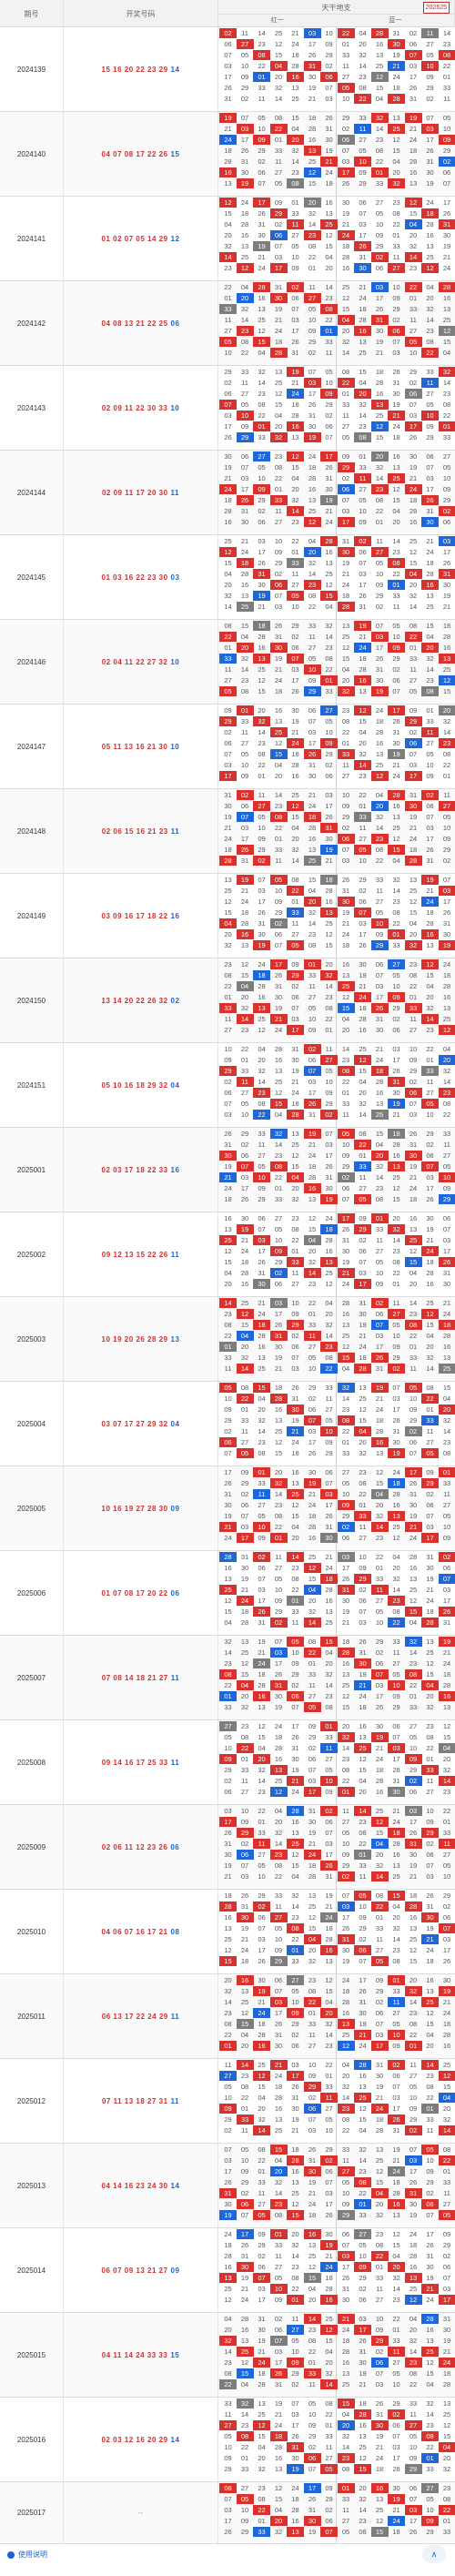 Image resolution: width=455 pixels, height=2576 pixels. What do you see at coordinates (346, 1442) in the screenshot?
I see `grid-cell: 01` at bounding box center [346, 1442].